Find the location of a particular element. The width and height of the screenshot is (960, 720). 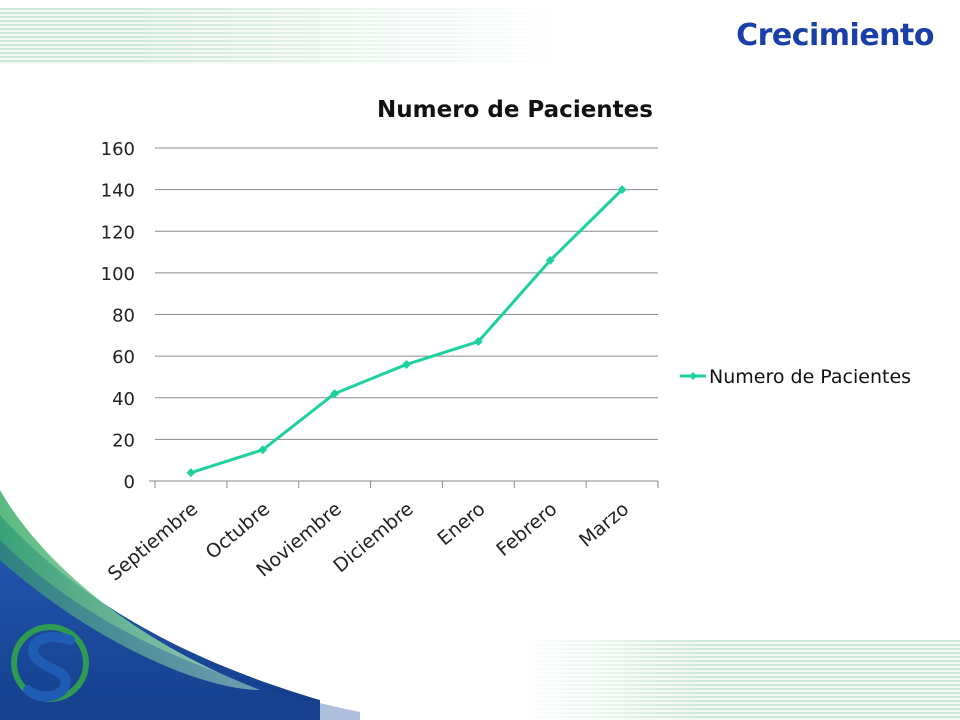

x-tick-label: Octubre is located at coordinates (238, 531).